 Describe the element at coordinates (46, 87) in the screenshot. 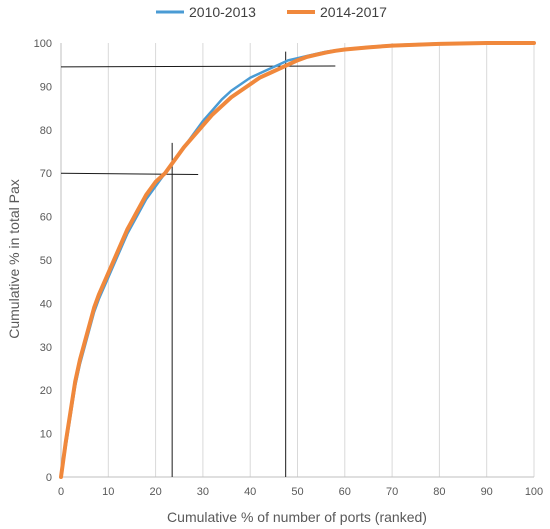

I see `y-tick-label-90: 90` at that location.